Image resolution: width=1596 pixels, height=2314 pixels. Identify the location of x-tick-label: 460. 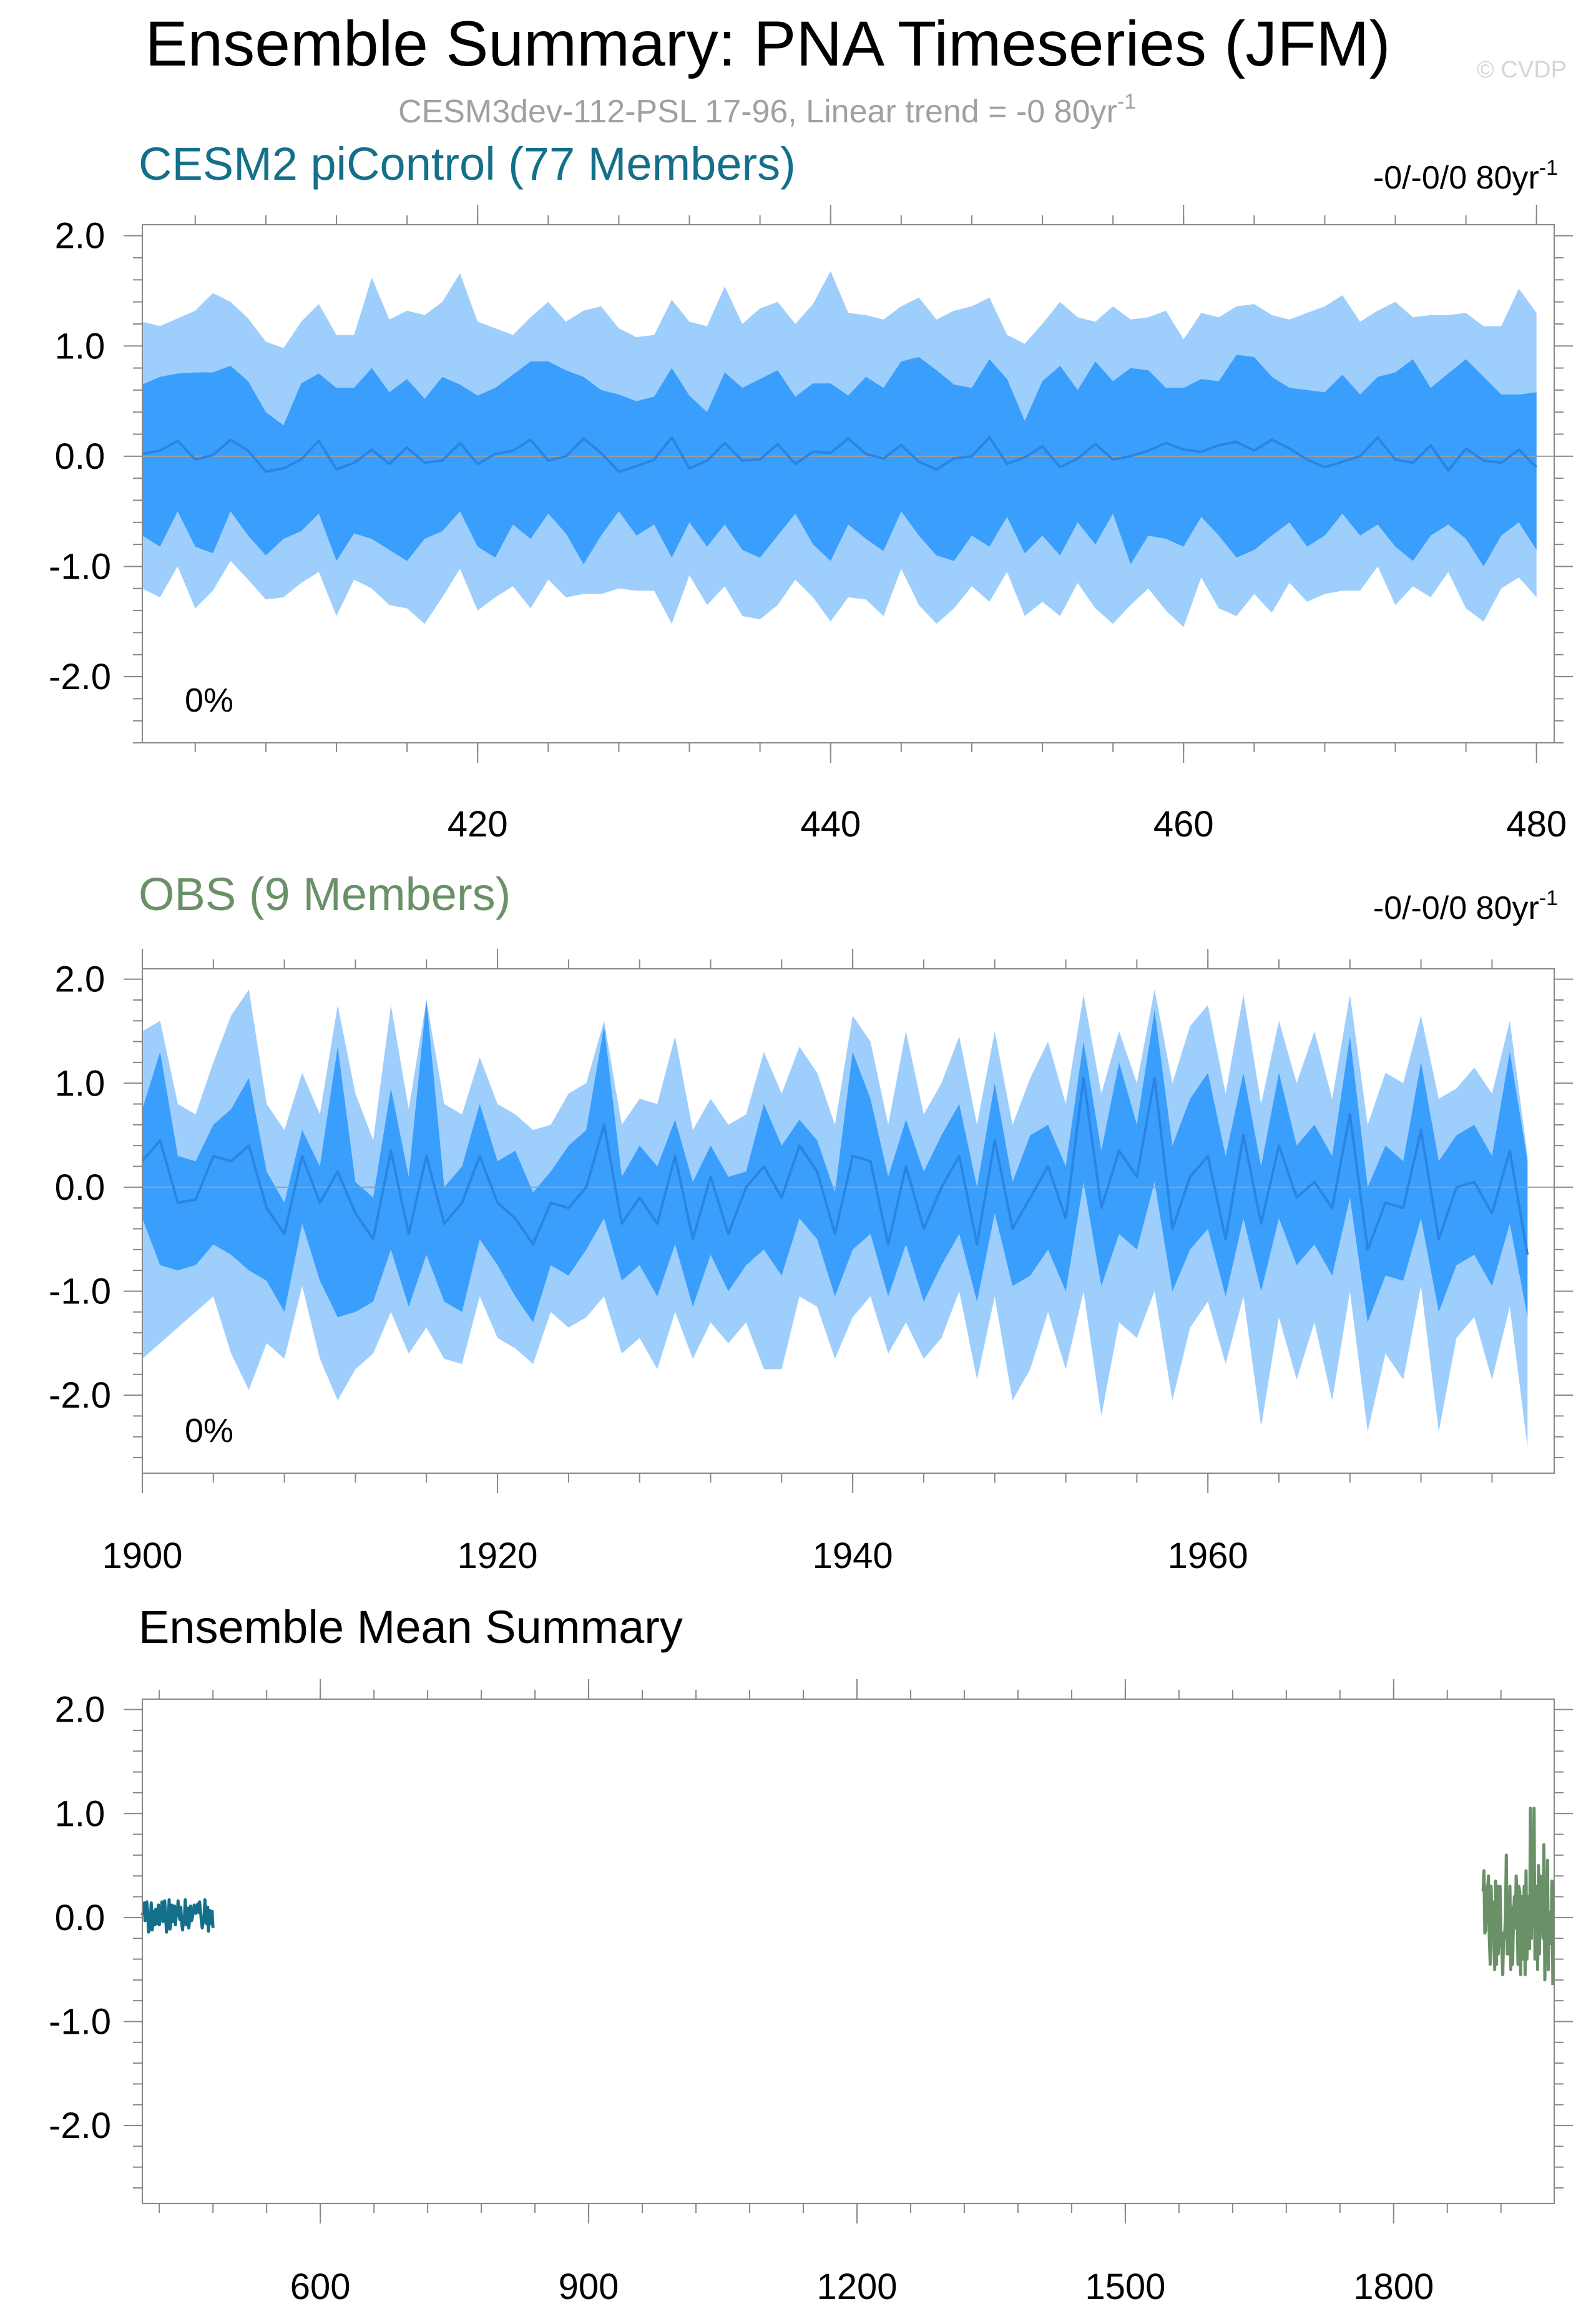
(1183, 824).